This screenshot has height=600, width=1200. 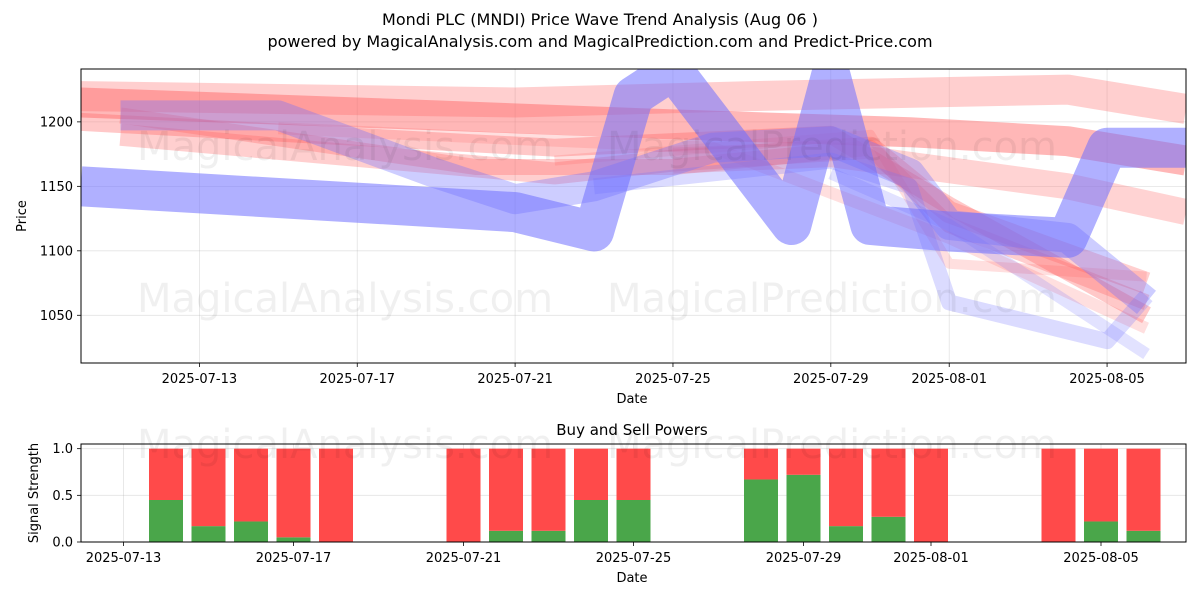 I want to click on price-x-tick-label: 2025-07-21, so click(x=515, y=379).